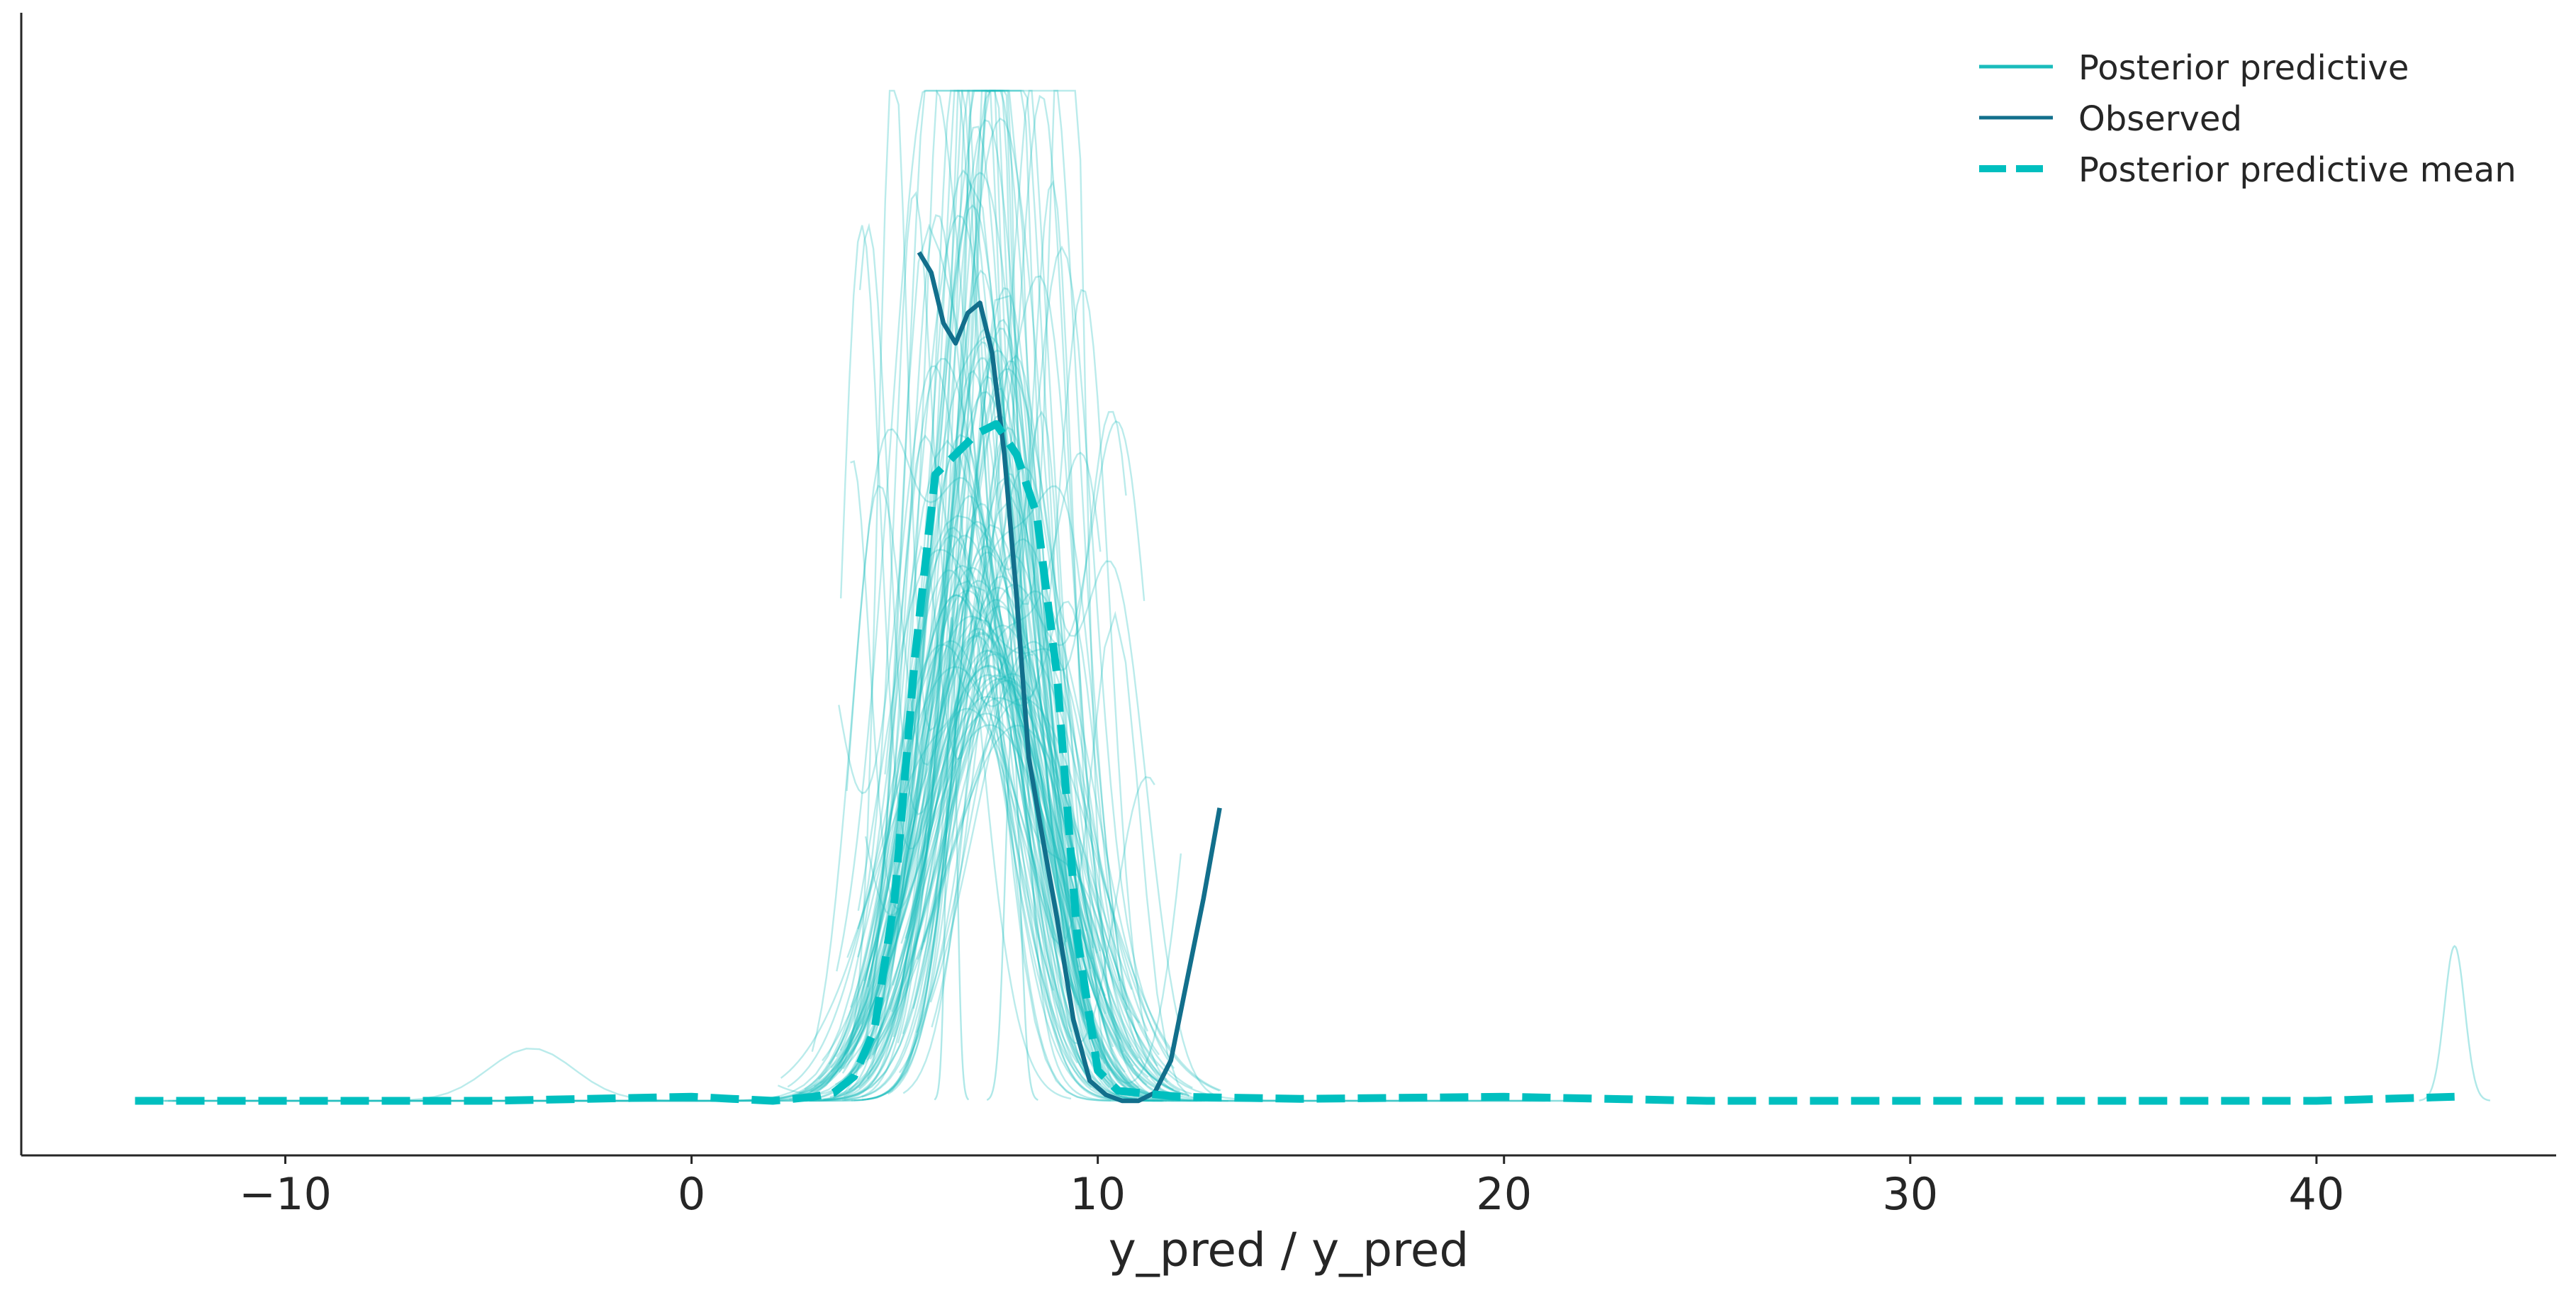 The width and height of the screenshot is (2576, 1300). I want to click on x-ticks: −10 0 10 20 30 40, so click(1292, 1187).